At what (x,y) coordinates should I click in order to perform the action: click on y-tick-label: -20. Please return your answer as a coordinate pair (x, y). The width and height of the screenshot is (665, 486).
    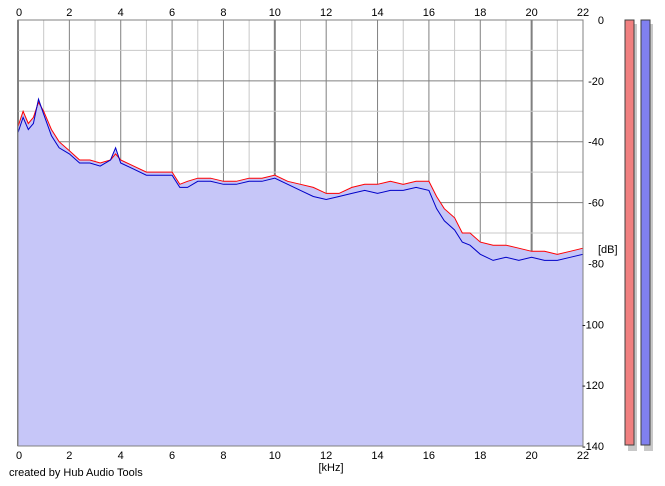
    Looking at the image, I should click on (596, 82).